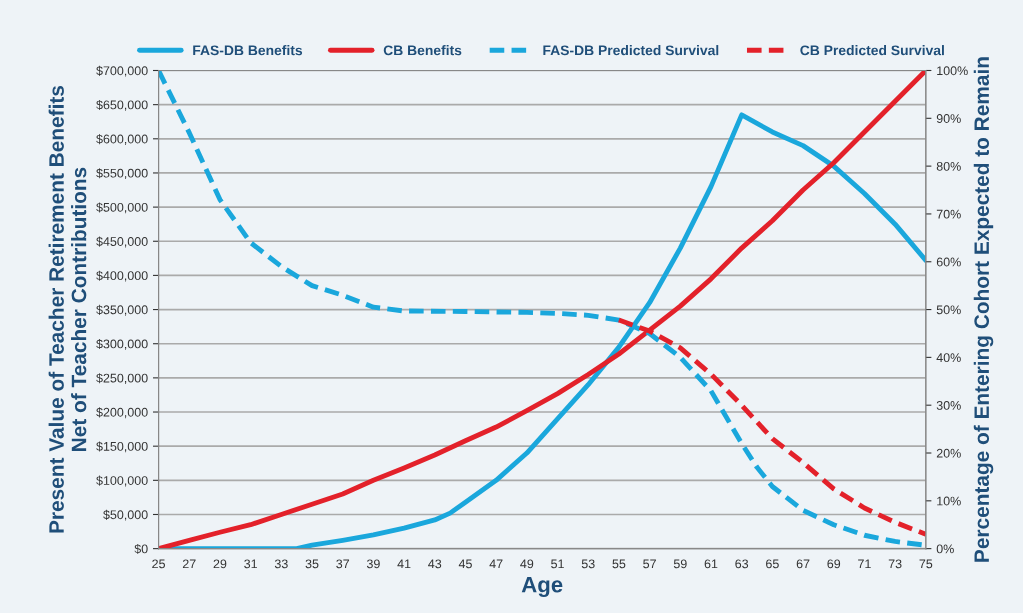  Describe the element at coordinates (373, 564) in the screenshot. I see `x-tick-label: 39` at that location.